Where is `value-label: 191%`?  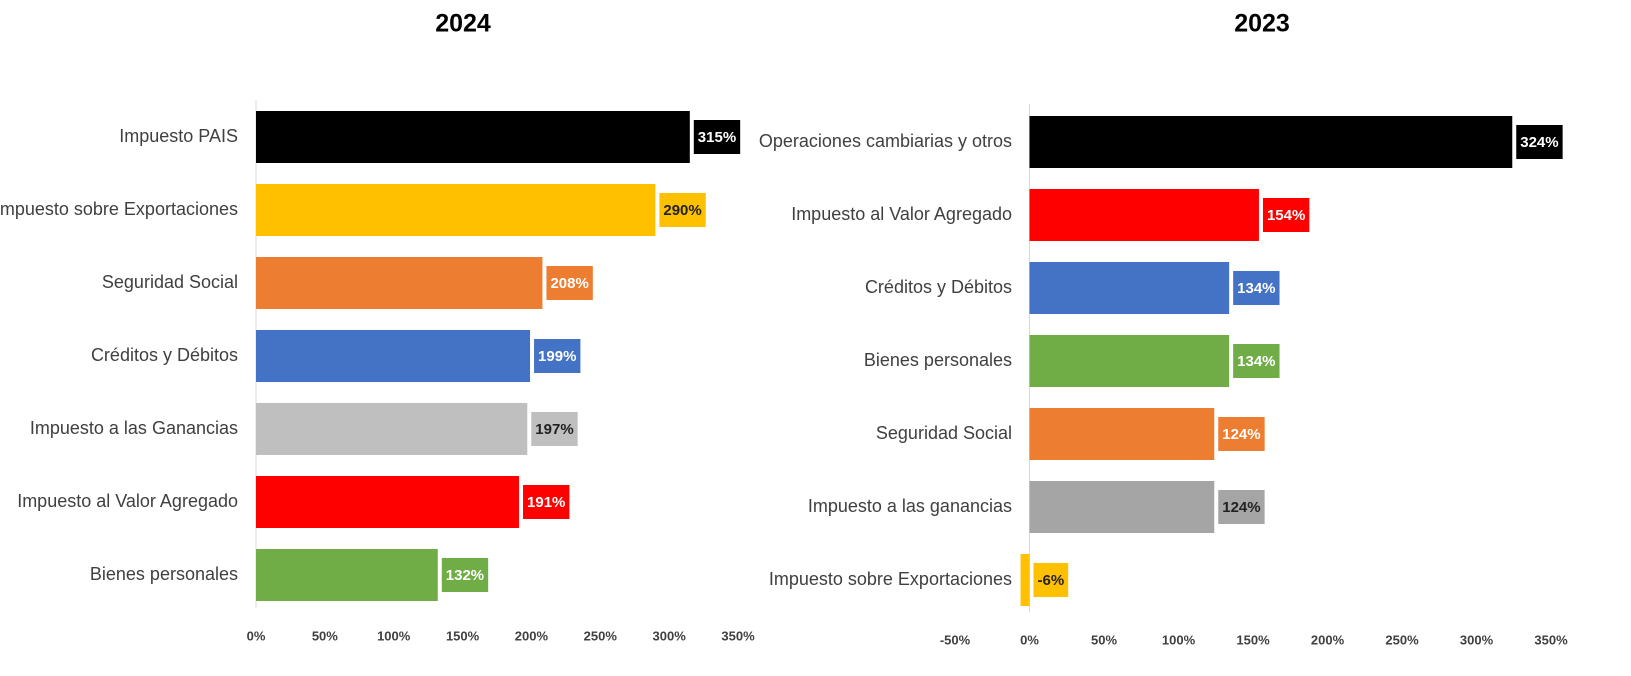
value-label: 191% is located at coordinates (546, 502).